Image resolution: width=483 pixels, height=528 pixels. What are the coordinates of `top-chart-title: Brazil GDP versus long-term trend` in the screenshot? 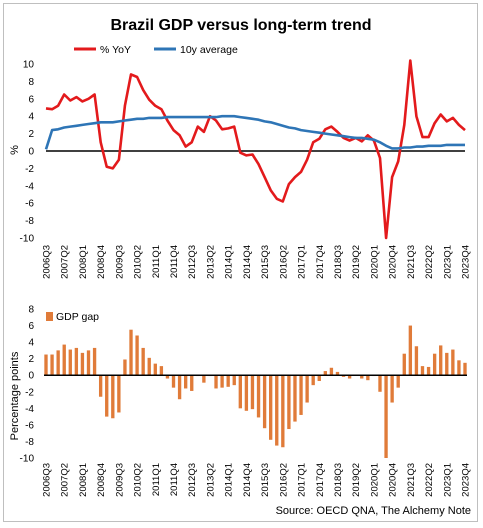 It's located at (240, 25).